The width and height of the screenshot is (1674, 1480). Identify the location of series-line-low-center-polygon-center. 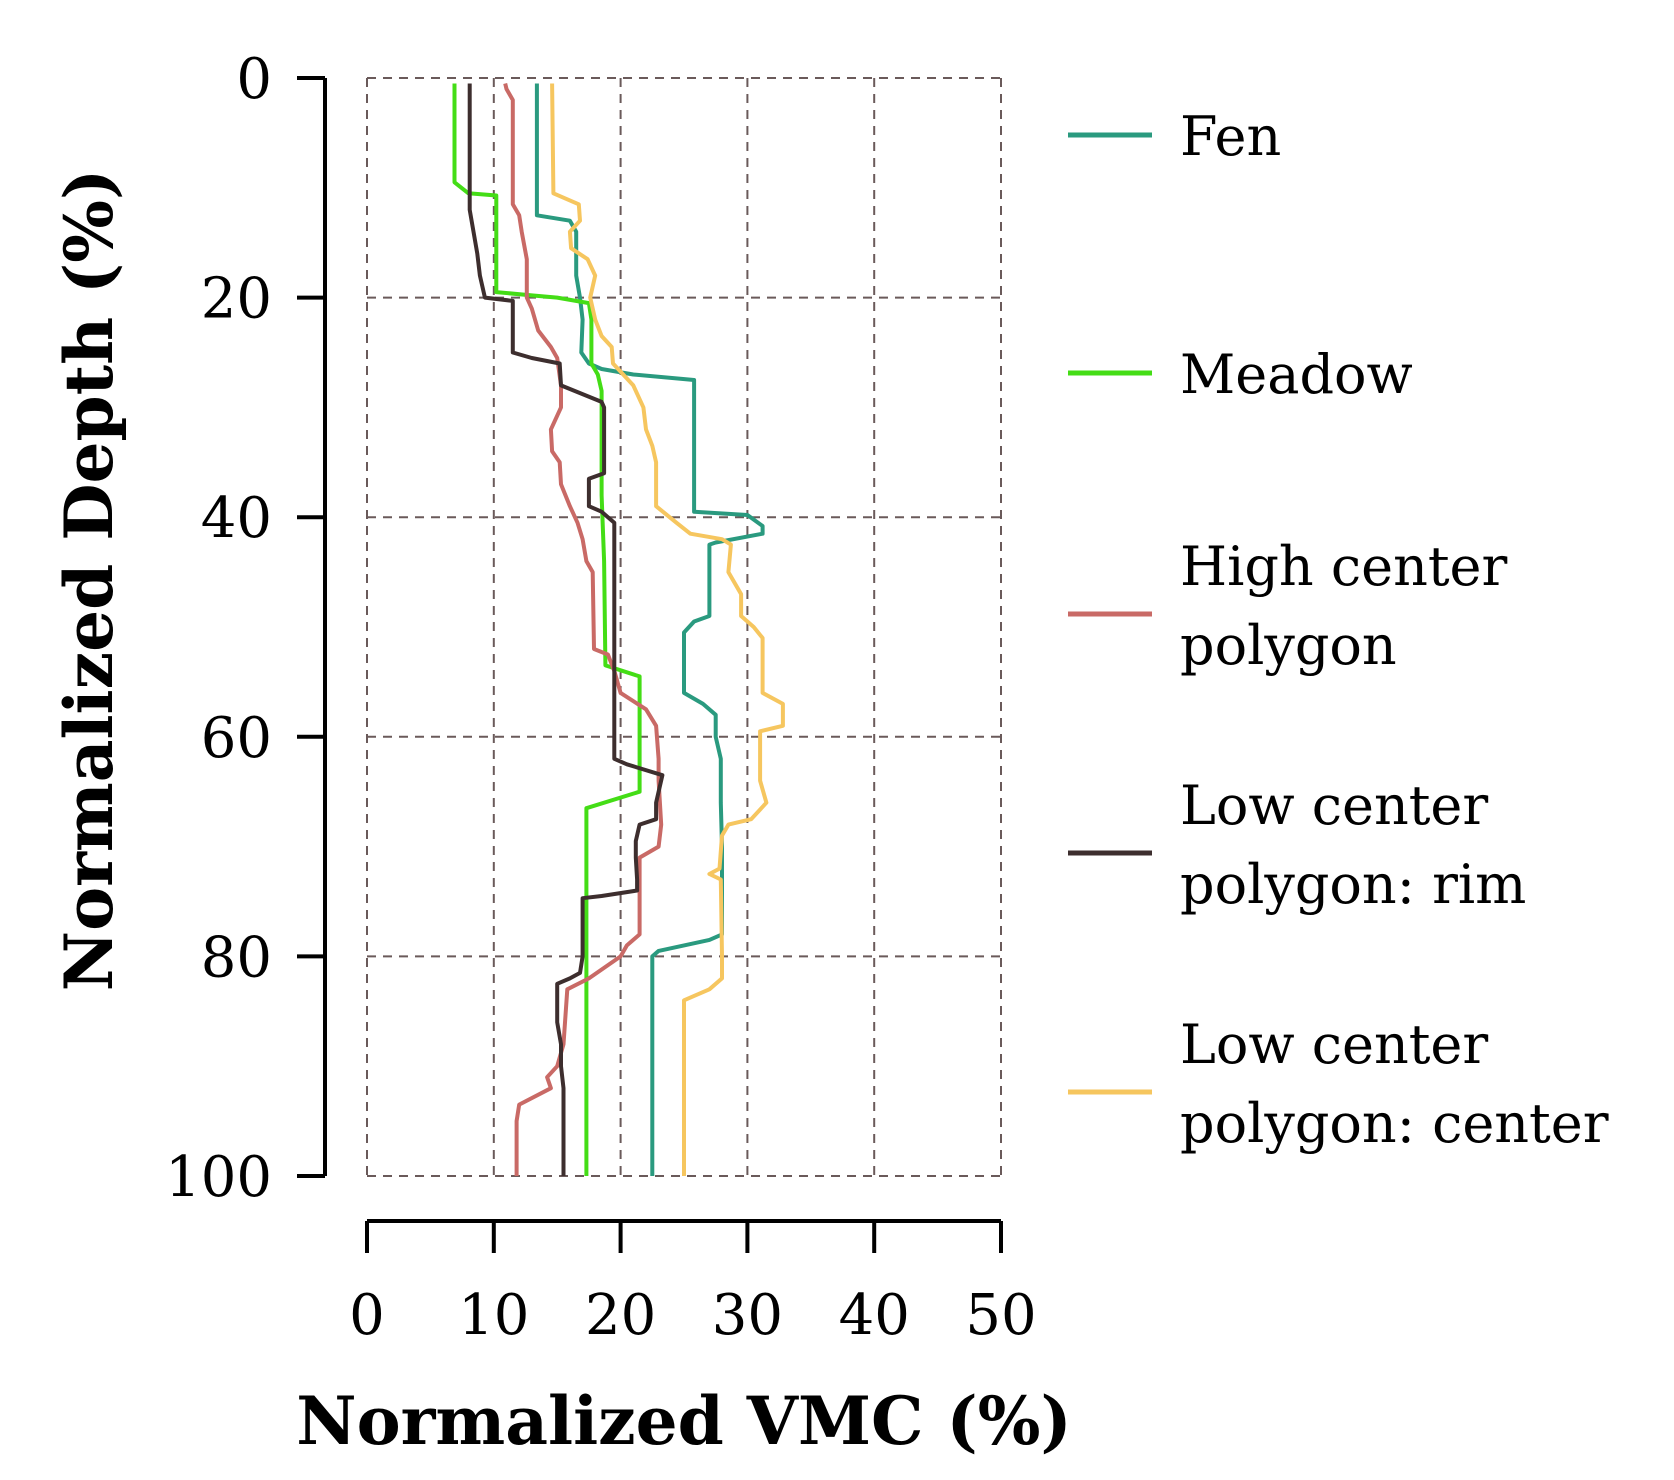
(667, 629).